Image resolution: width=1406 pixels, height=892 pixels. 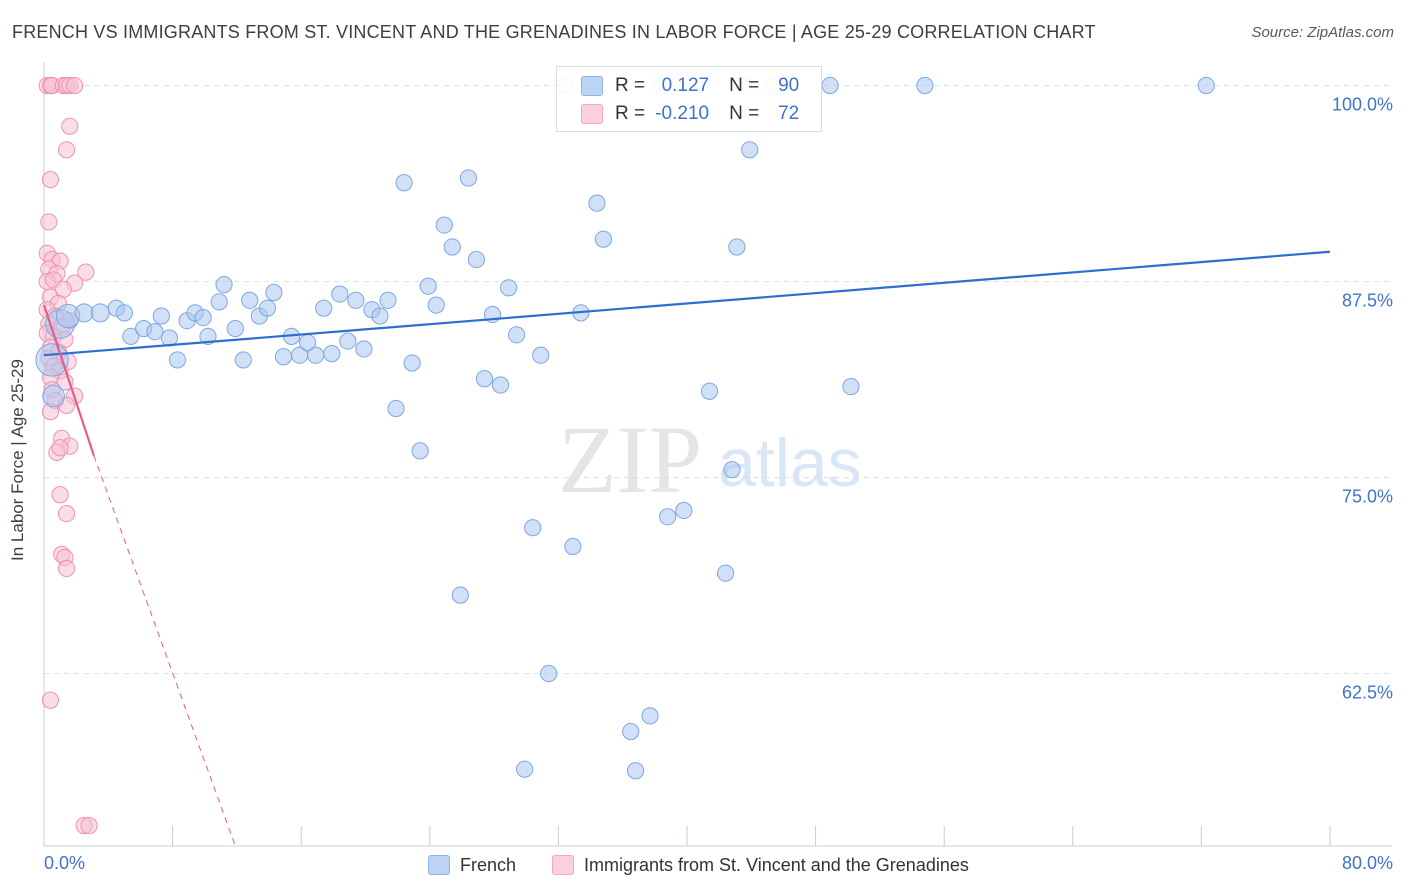 I want to click on legend-r-value-french: 0.127, so click(x=685, y=85).